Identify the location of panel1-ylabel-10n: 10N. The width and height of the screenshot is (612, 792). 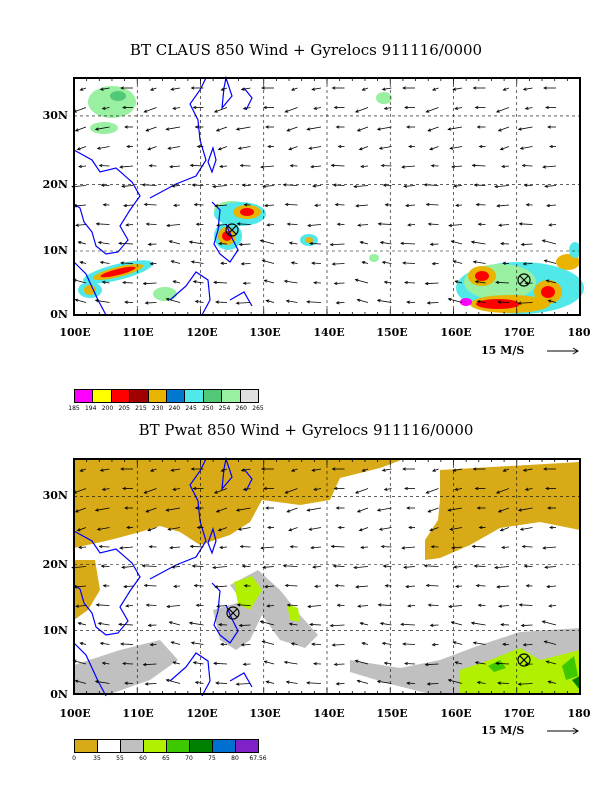
(55, 250).